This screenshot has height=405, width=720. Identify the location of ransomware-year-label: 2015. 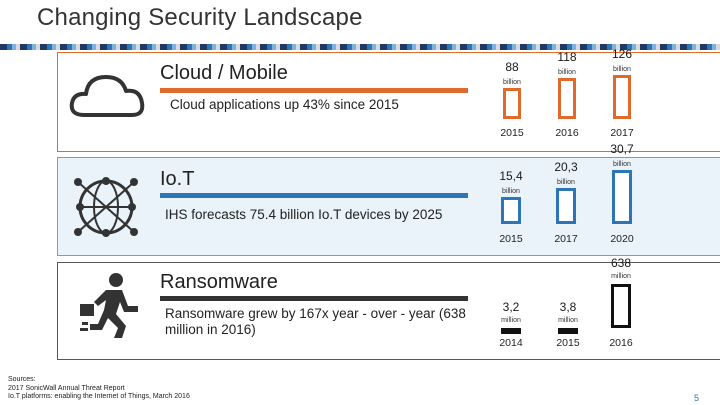
(568, 343).